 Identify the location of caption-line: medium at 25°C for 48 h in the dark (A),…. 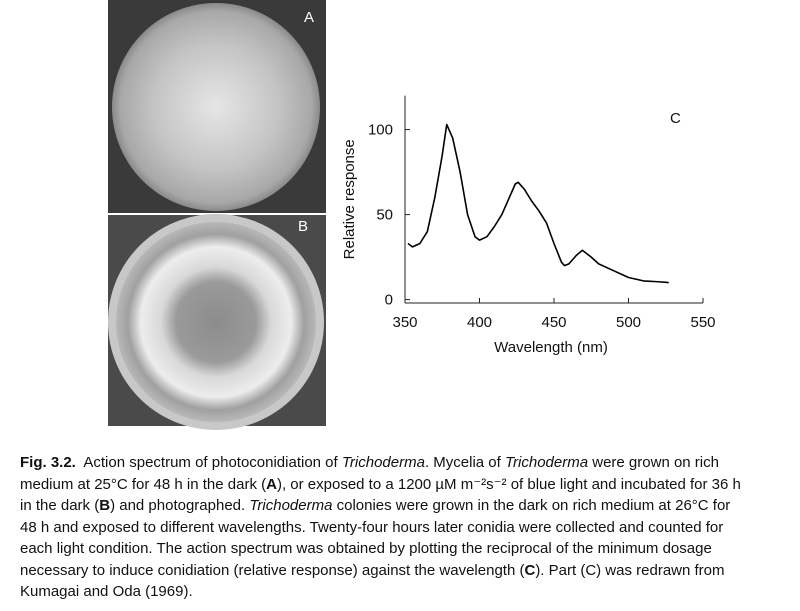
(400, 485).